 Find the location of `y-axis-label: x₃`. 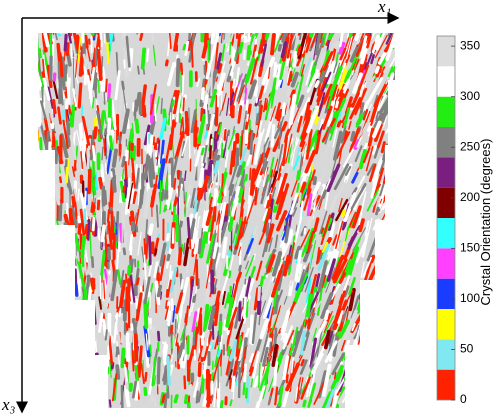

y-axis-label: x₃ is located at coordinates (8, 404).